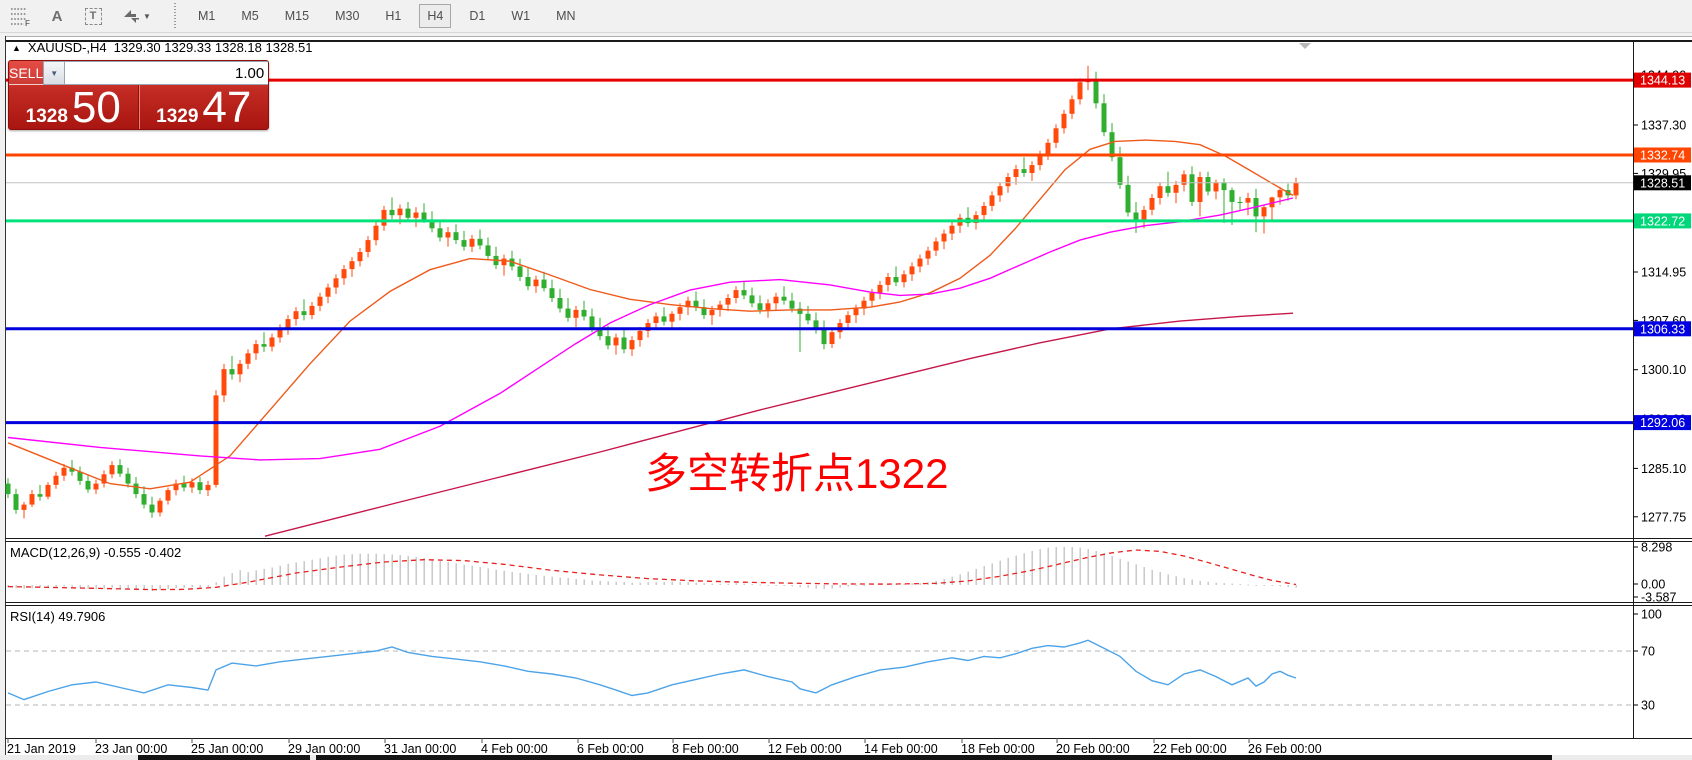  I want to click on arrows-icon, so click(132, 16).